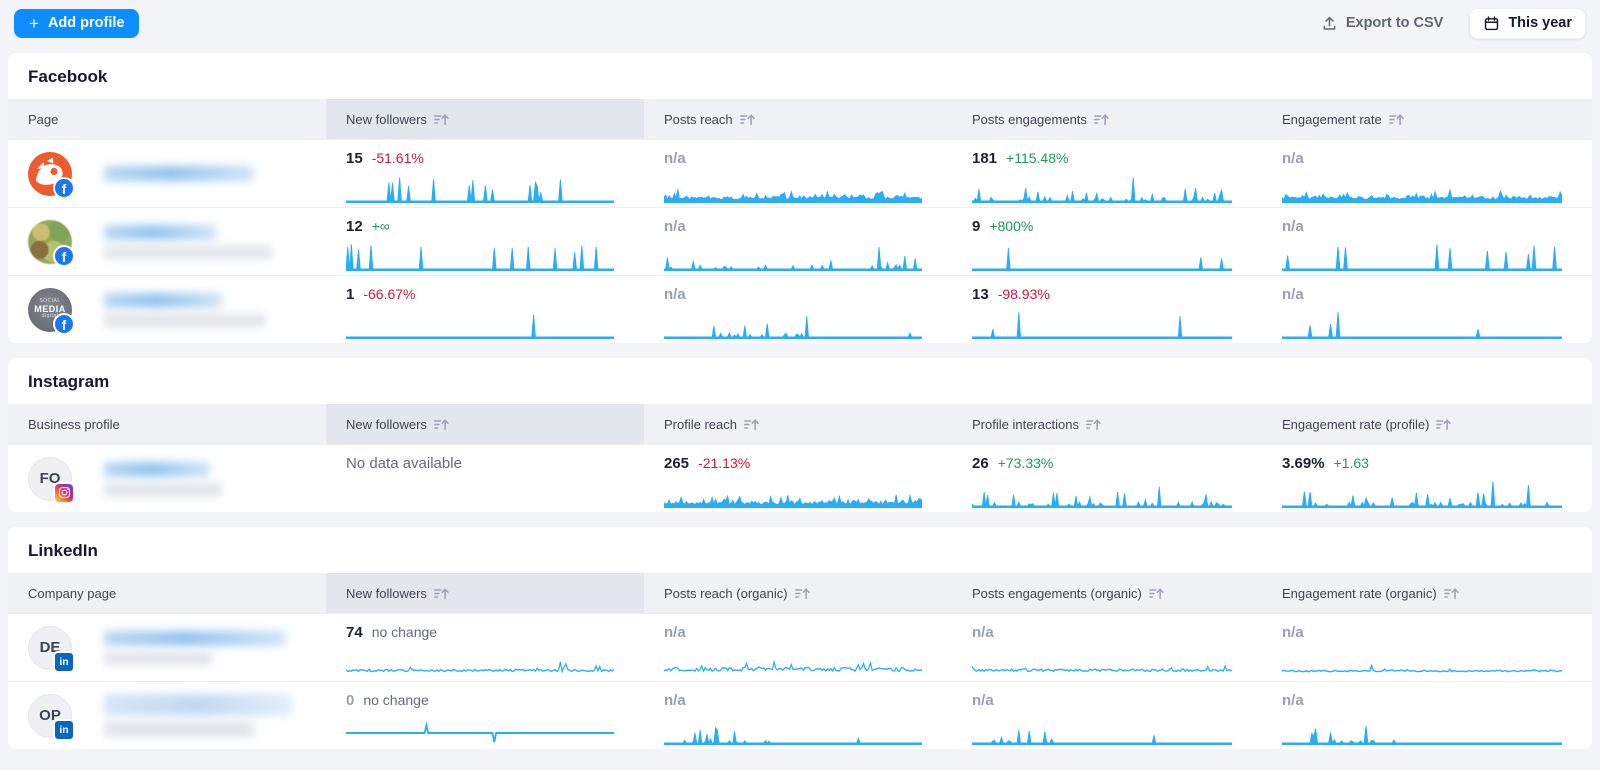  I want to click on column-header-posts-engagements: Posts engagements, so click(1107, 119).